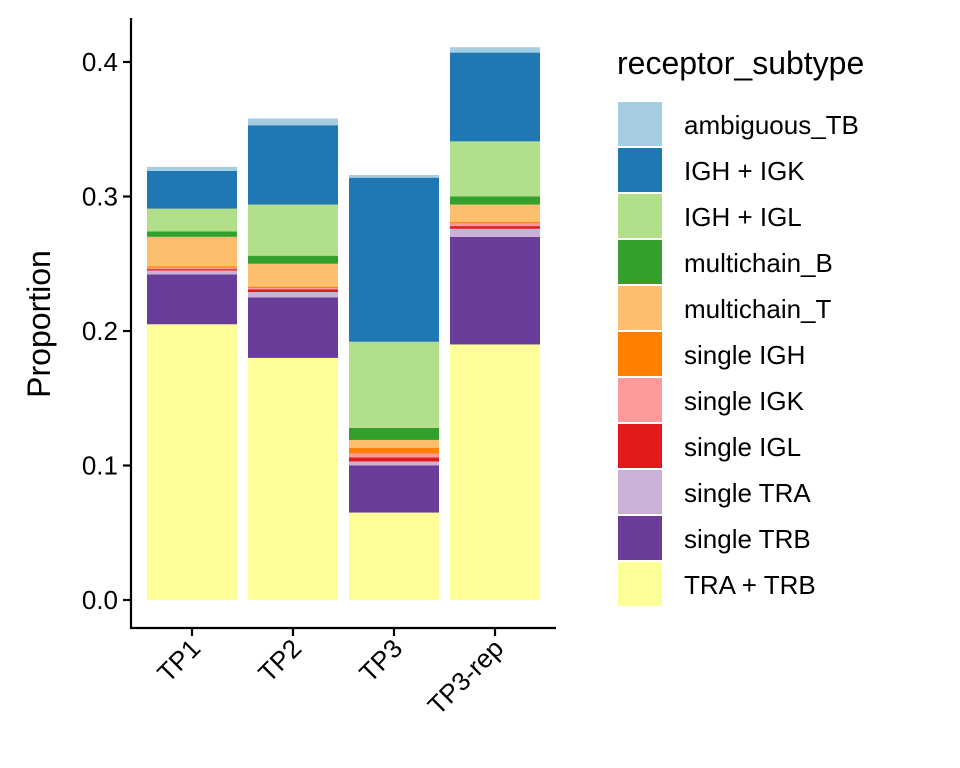 This screenshot has width=960, height=768. I want to click on bar-segment-tp2-single-igh, so click(293, 287).